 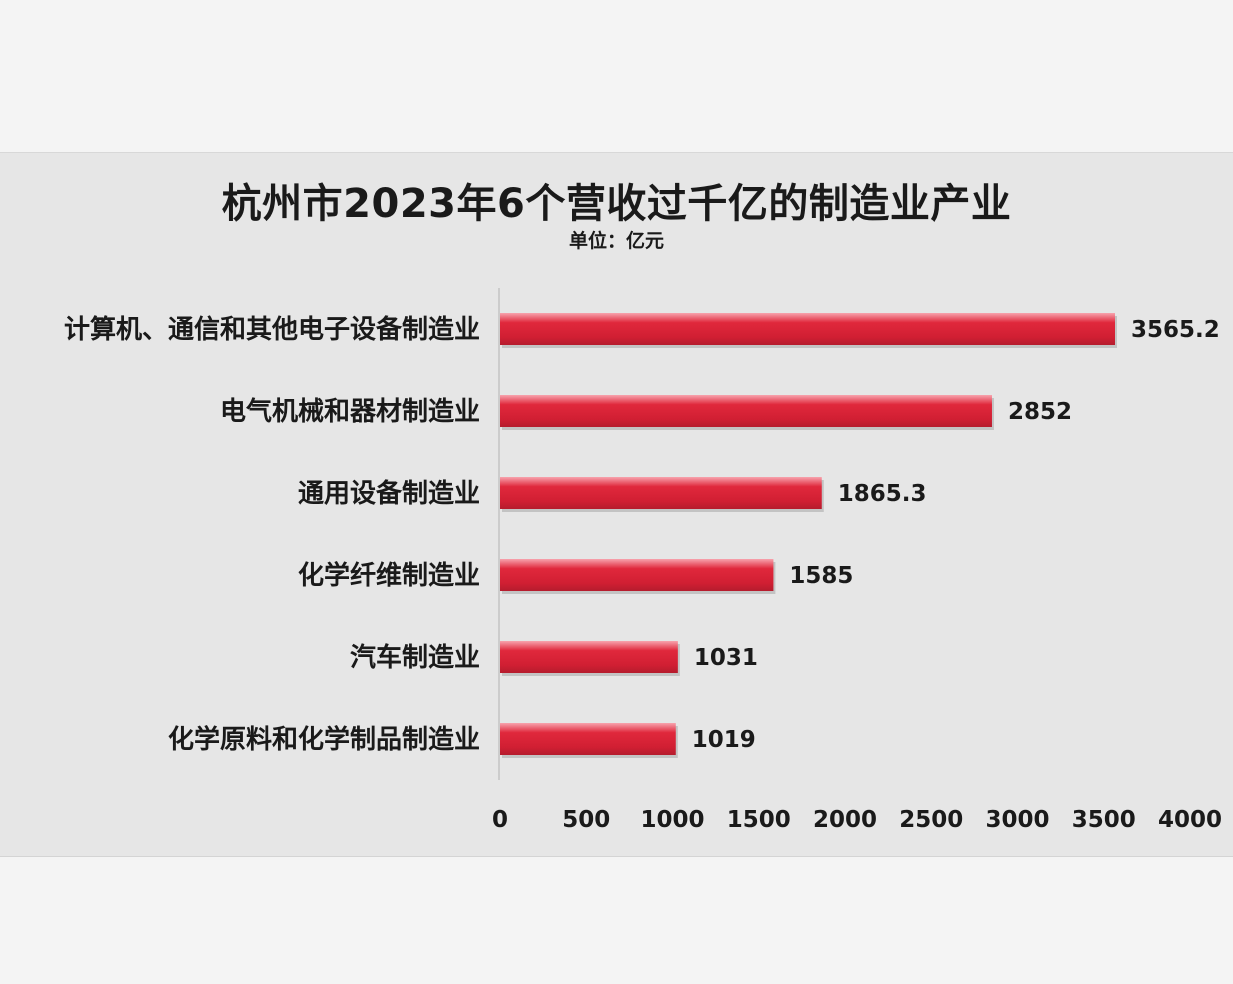 What do you see at coordinates (616, 241) in the screenshot?
I see `chart-subtitle: 单位：亿元` at bounding box center [616, 241].